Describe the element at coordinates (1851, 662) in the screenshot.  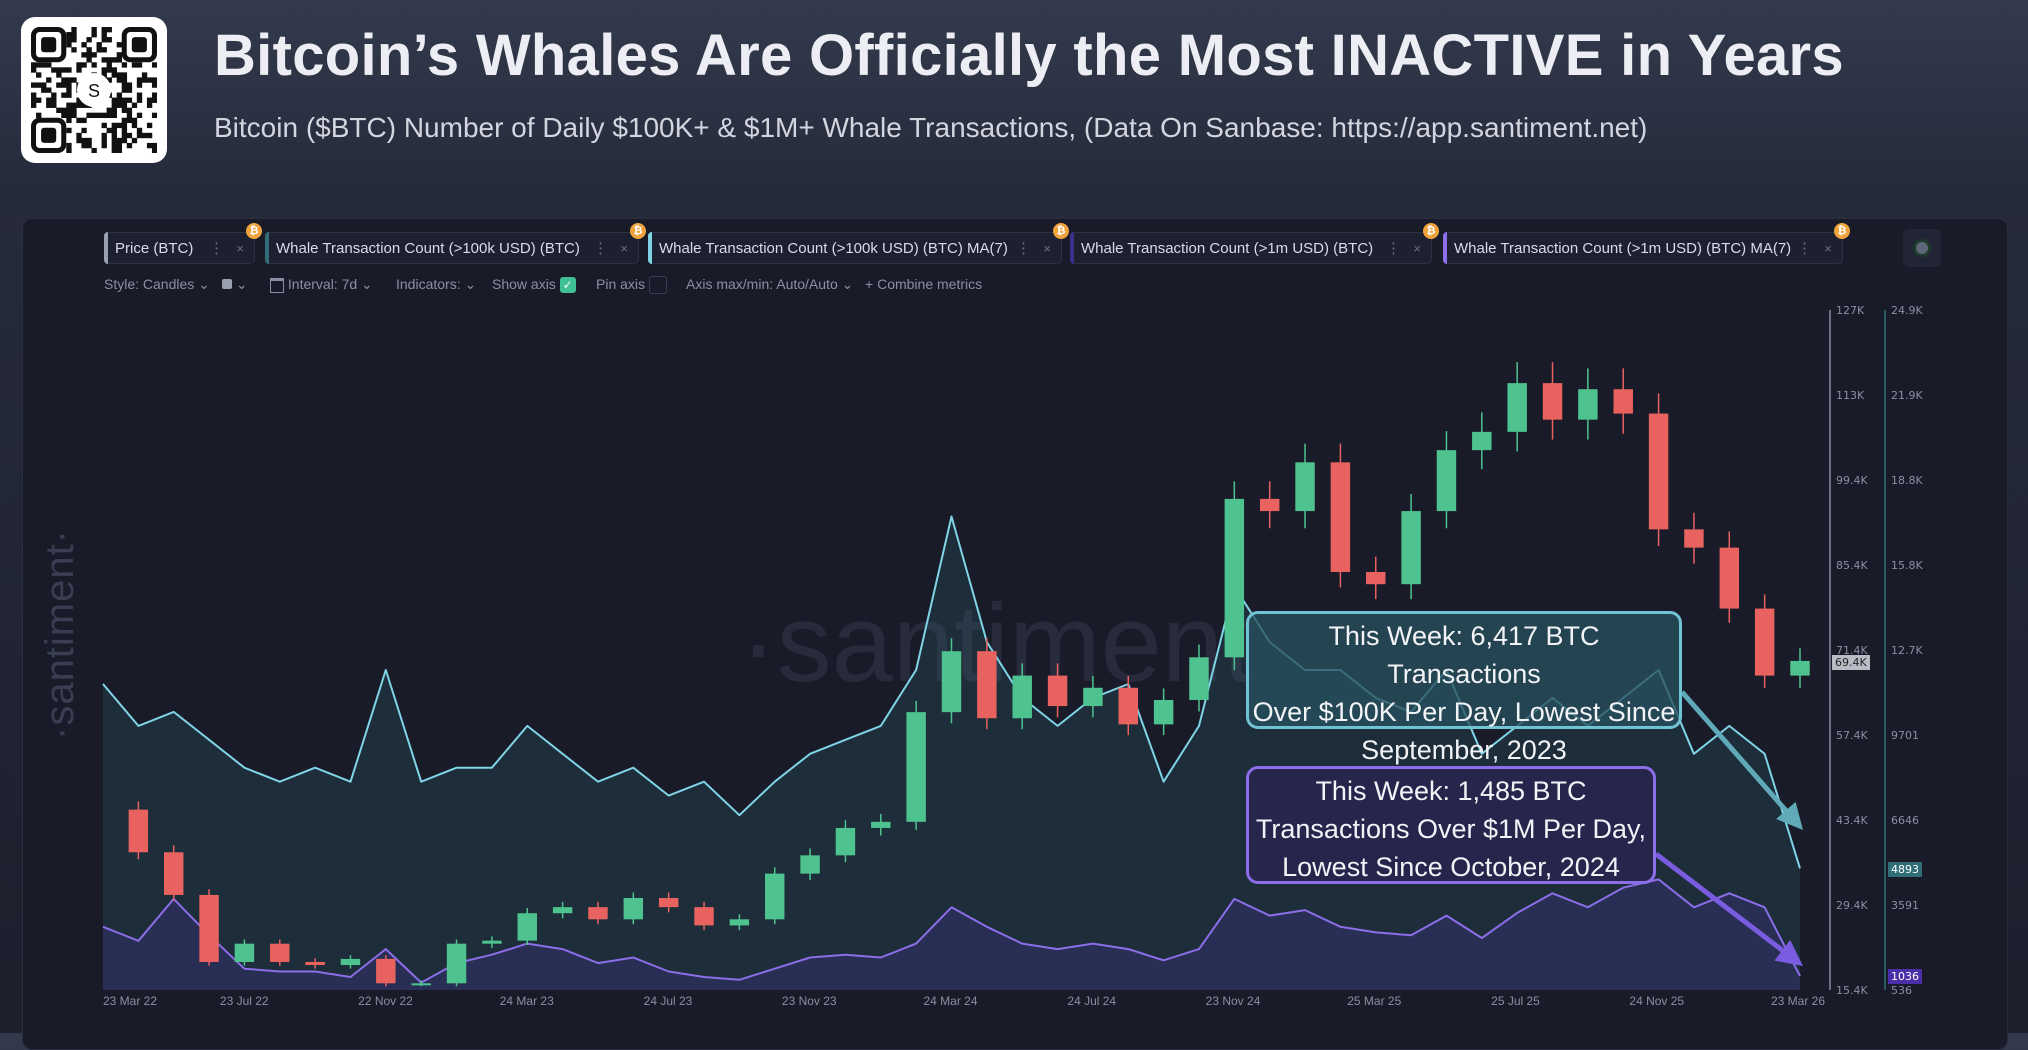
I see `price-last-badge: 69.4K` at that location.